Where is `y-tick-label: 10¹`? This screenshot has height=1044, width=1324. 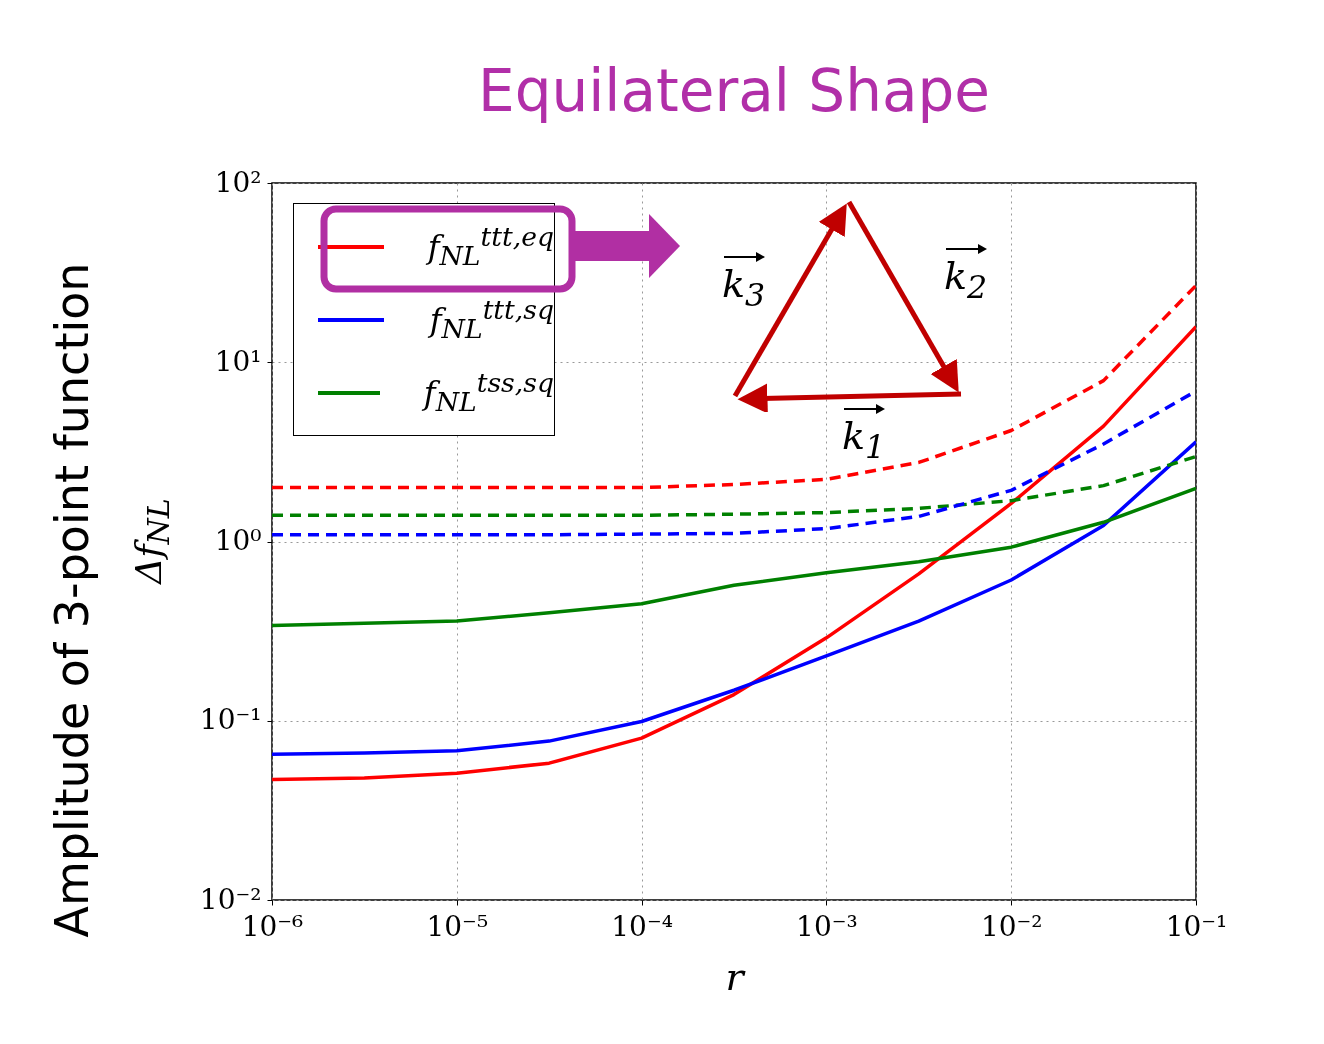
y-tick-label: 10¹ is located at coordinates (238, 361).